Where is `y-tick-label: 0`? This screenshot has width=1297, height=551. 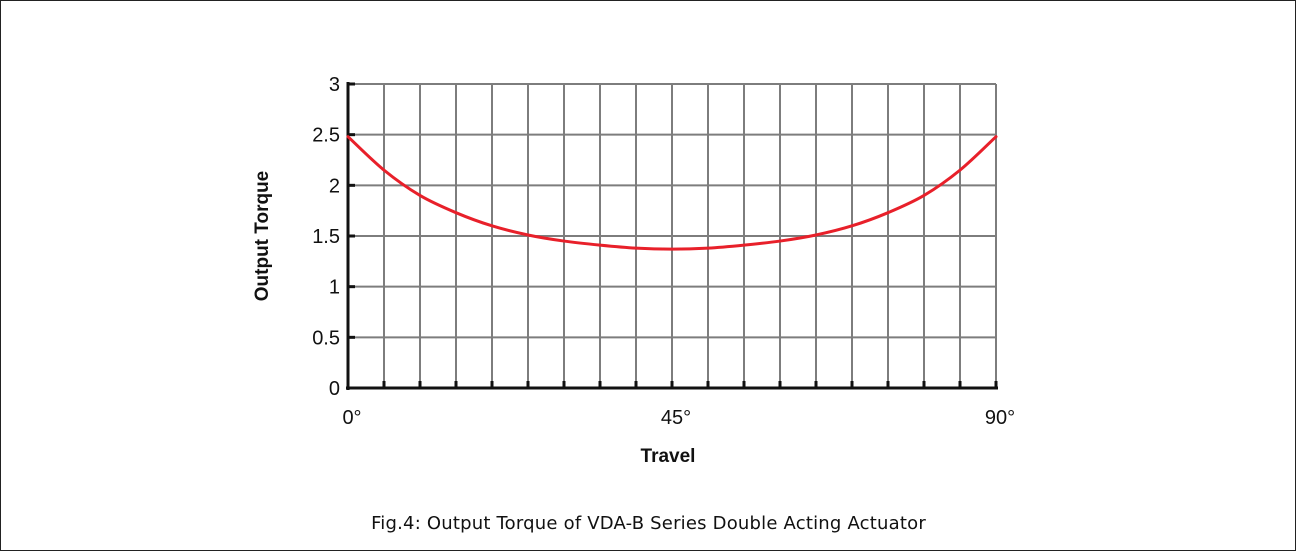 y-tick-label: 0 is located at coordinates (334, 389).